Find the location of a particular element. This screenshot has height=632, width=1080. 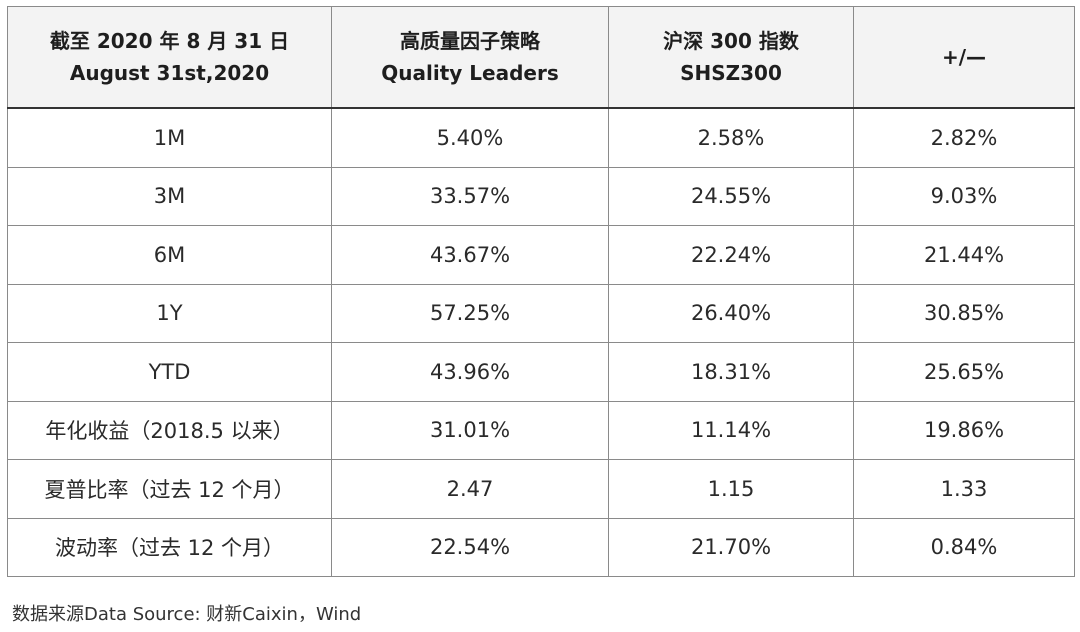

header-strategy-zh: 高质量因子策略 is located at coordinates (470, 41).